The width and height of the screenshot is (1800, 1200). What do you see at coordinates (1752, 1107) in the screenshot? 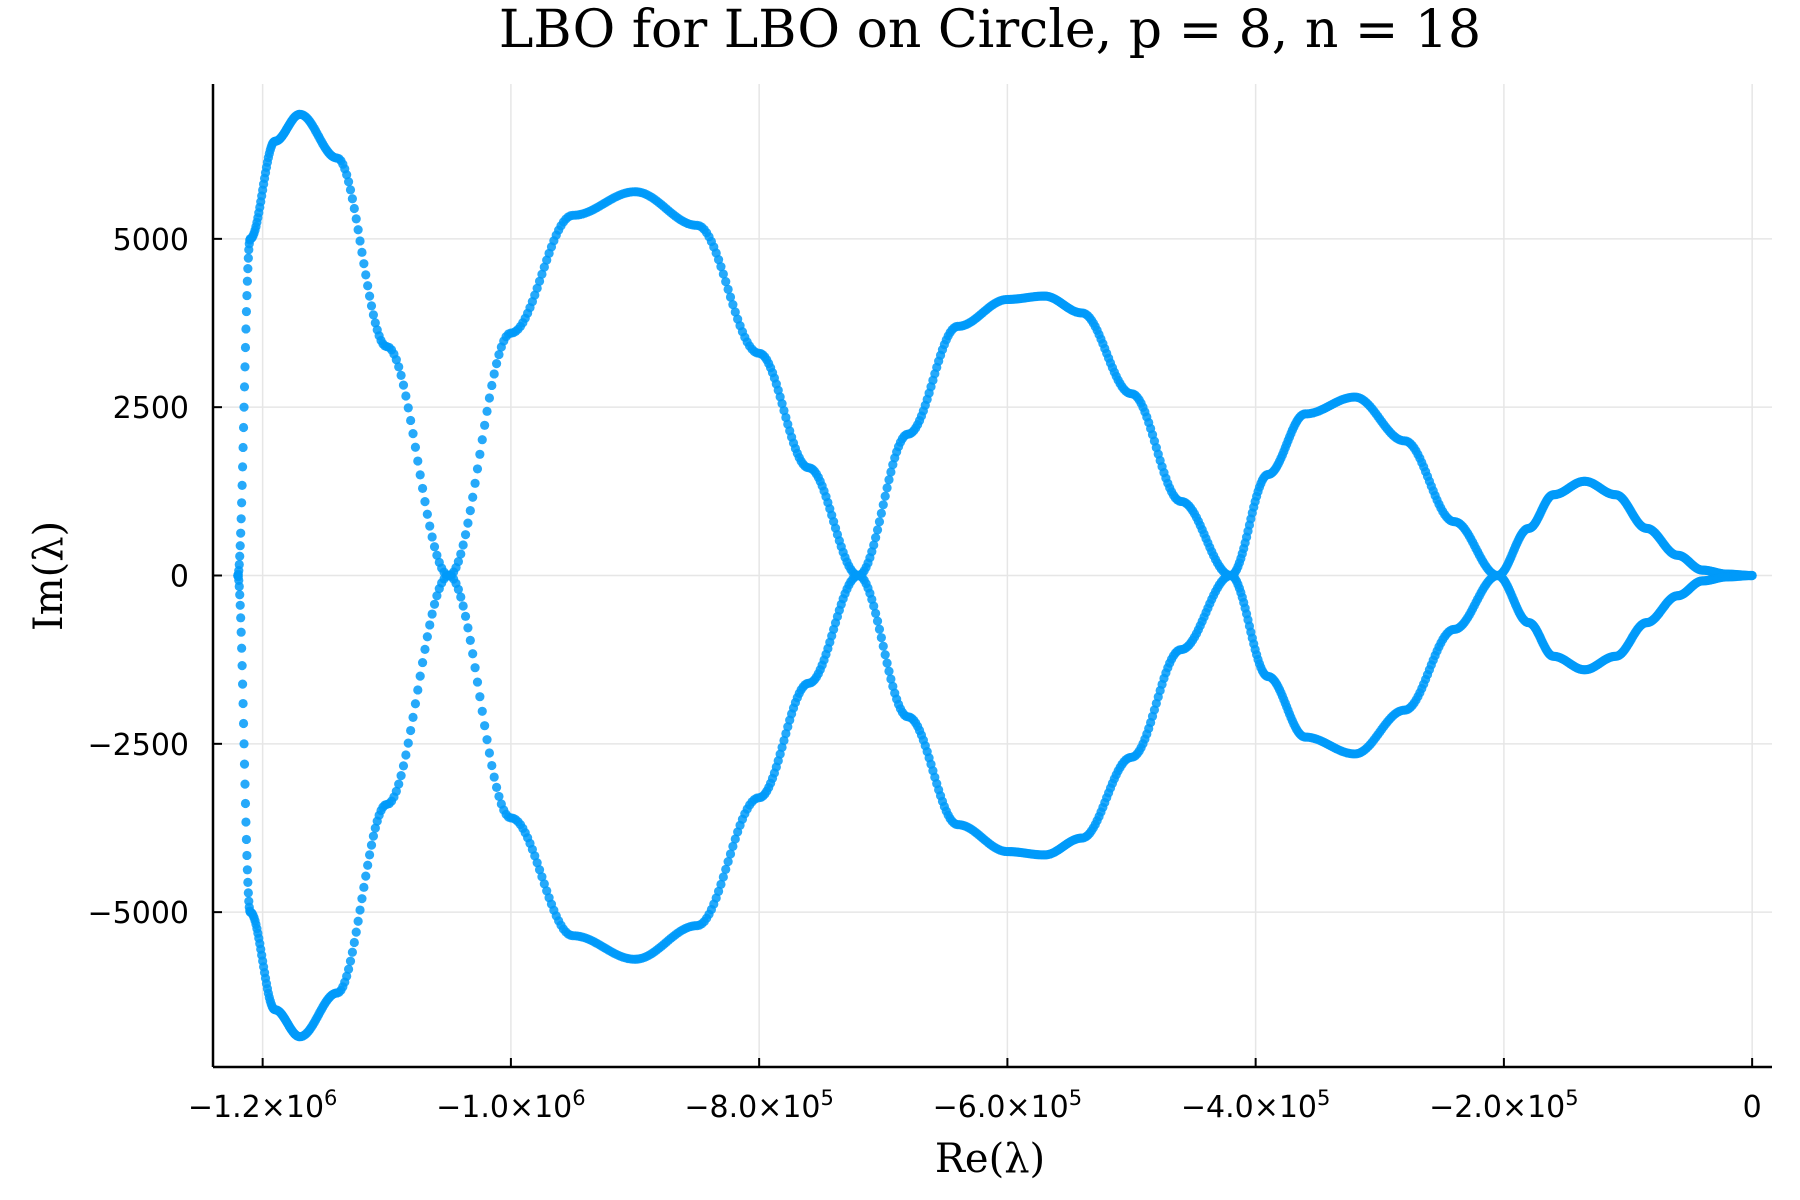
I see `x-tick-label: 0` at bounding box center [1752, 1107].